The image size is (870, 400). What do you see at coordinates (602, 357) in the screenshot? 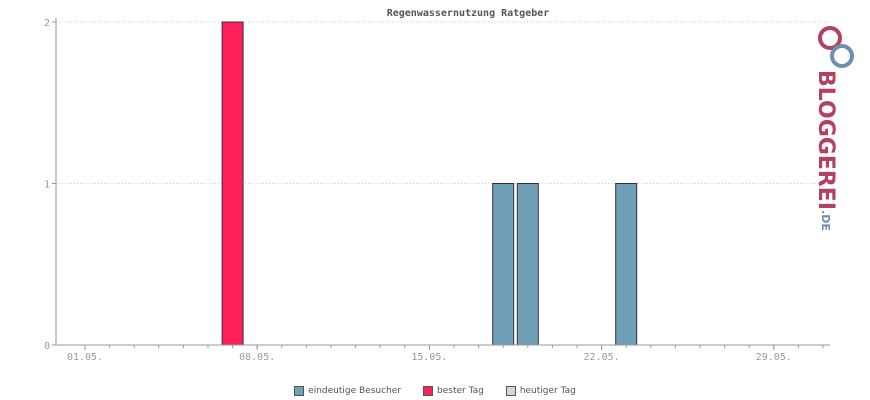
I see `x-tick-label: 22.05.` at bounding box center [602, 357].